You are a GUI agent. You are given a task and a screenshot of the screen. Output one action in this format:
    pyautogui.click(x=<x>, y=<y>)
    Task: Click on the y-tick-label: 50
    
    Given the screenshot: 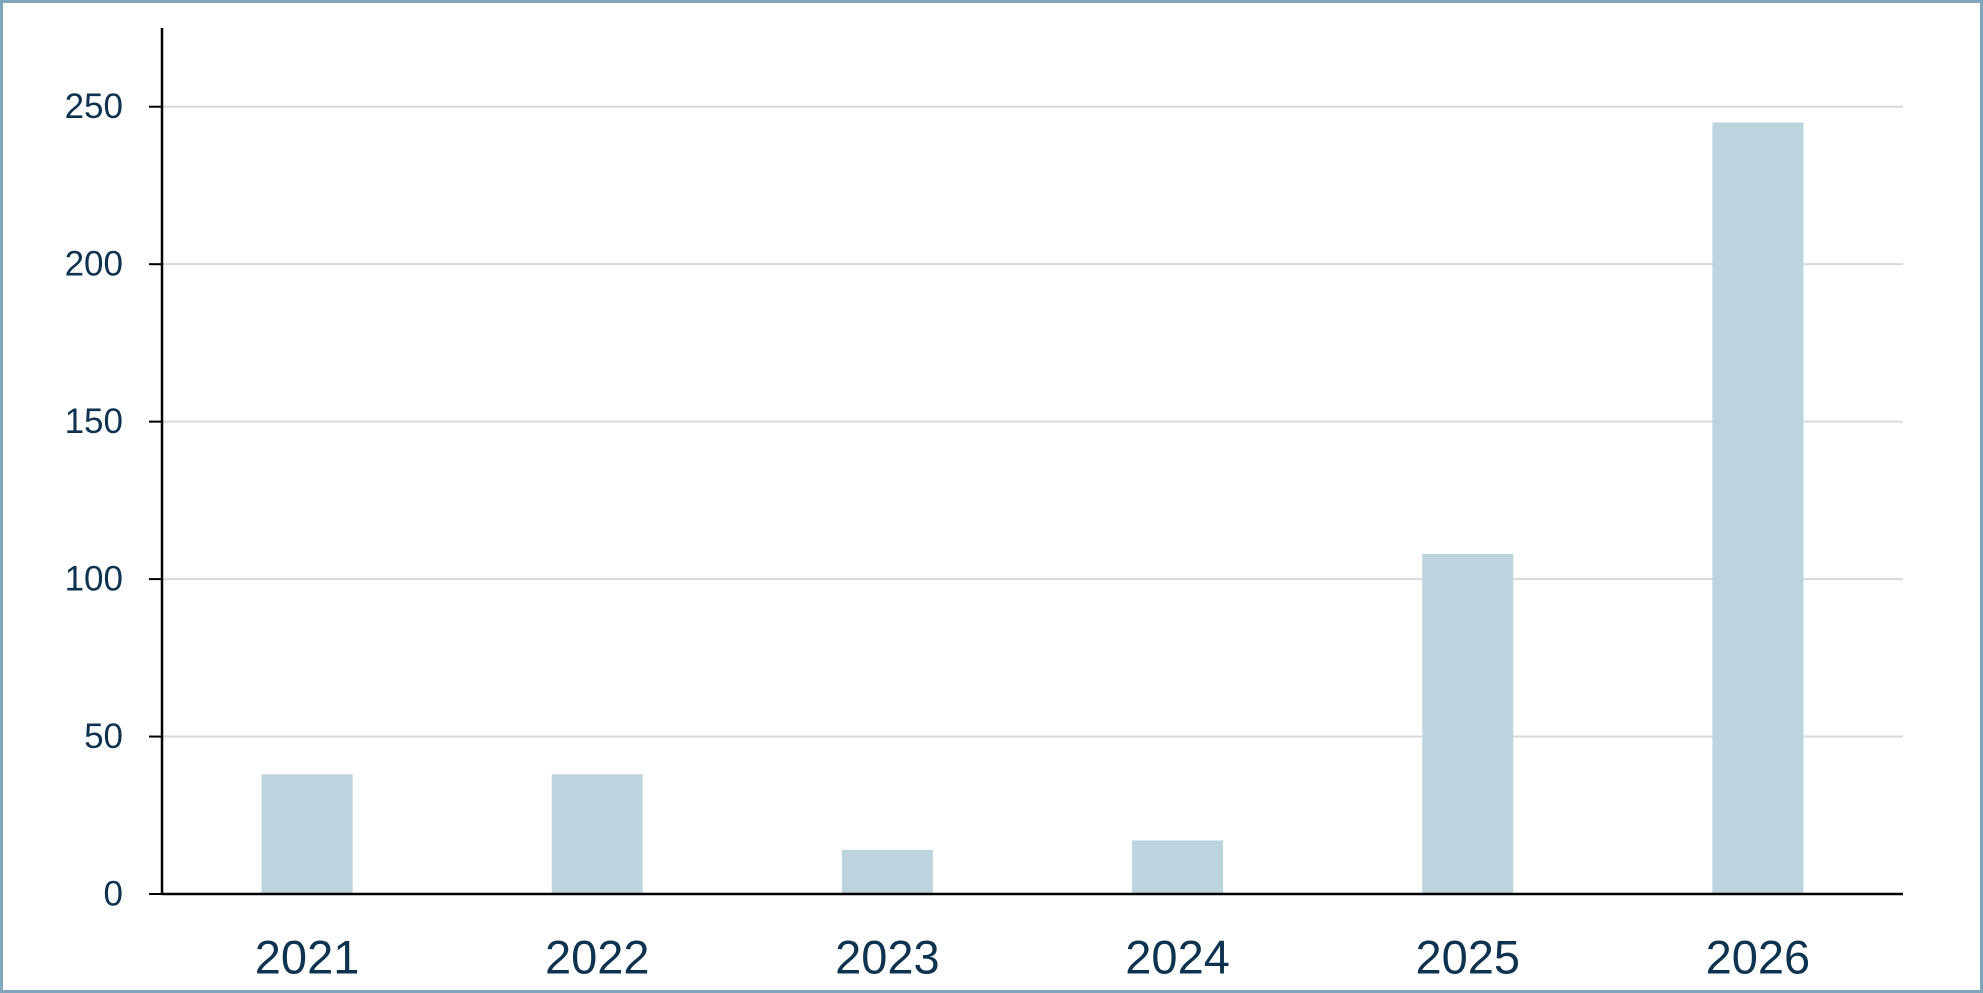 What is the action you would take?
    pyautogui.click(x=103, y=736)
    